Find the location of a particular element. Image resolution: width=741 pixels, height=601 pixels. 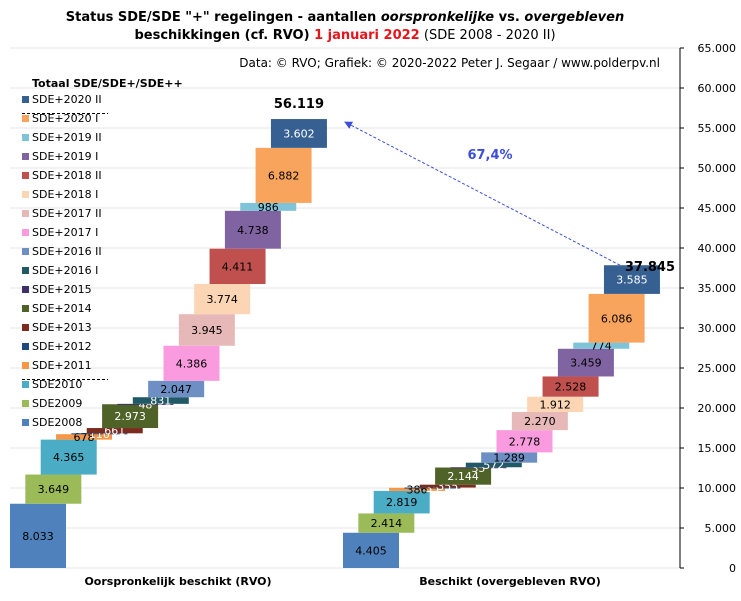

data-label: 986 is located at coordinates (268, 207).